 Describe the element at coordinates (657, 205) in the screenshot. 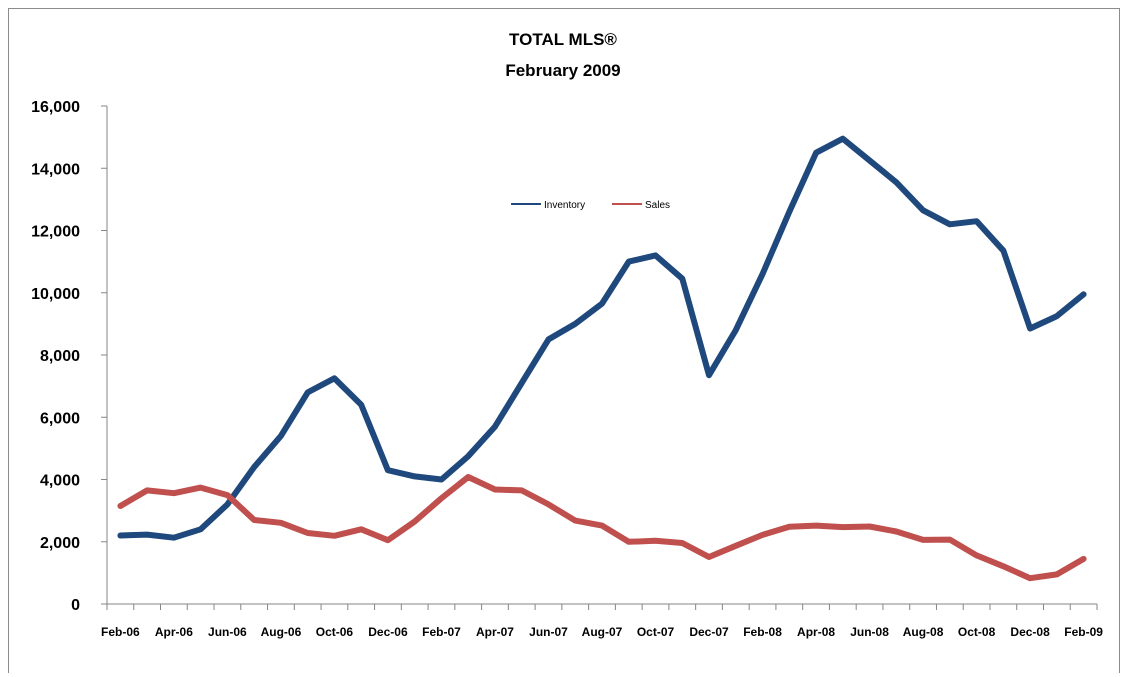

I see `legend-sales-label: Sales` at that location.